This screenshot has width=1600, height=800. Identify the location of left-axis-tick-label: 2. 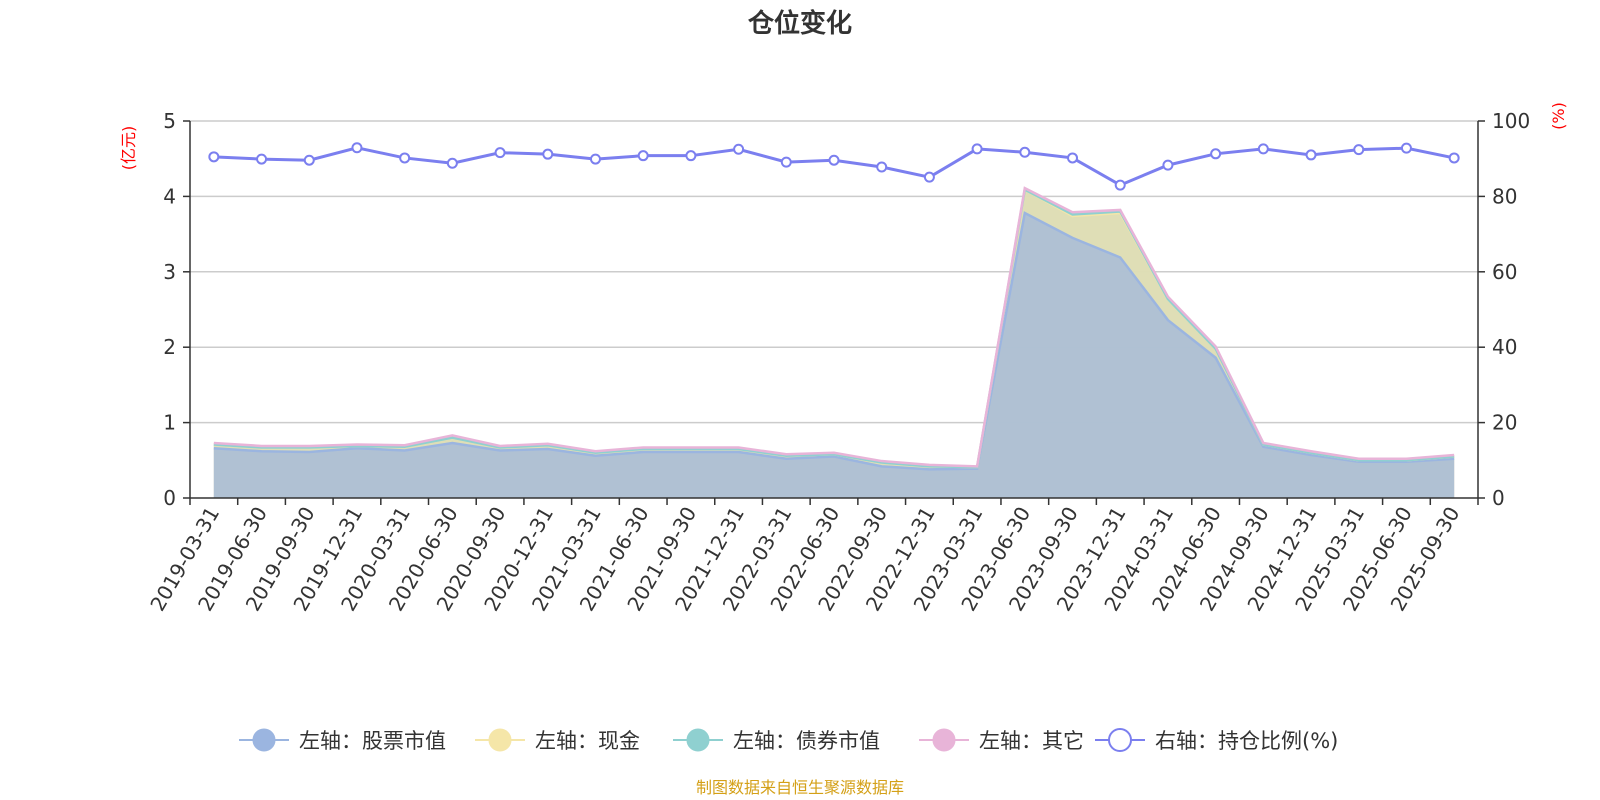
(169, 347).